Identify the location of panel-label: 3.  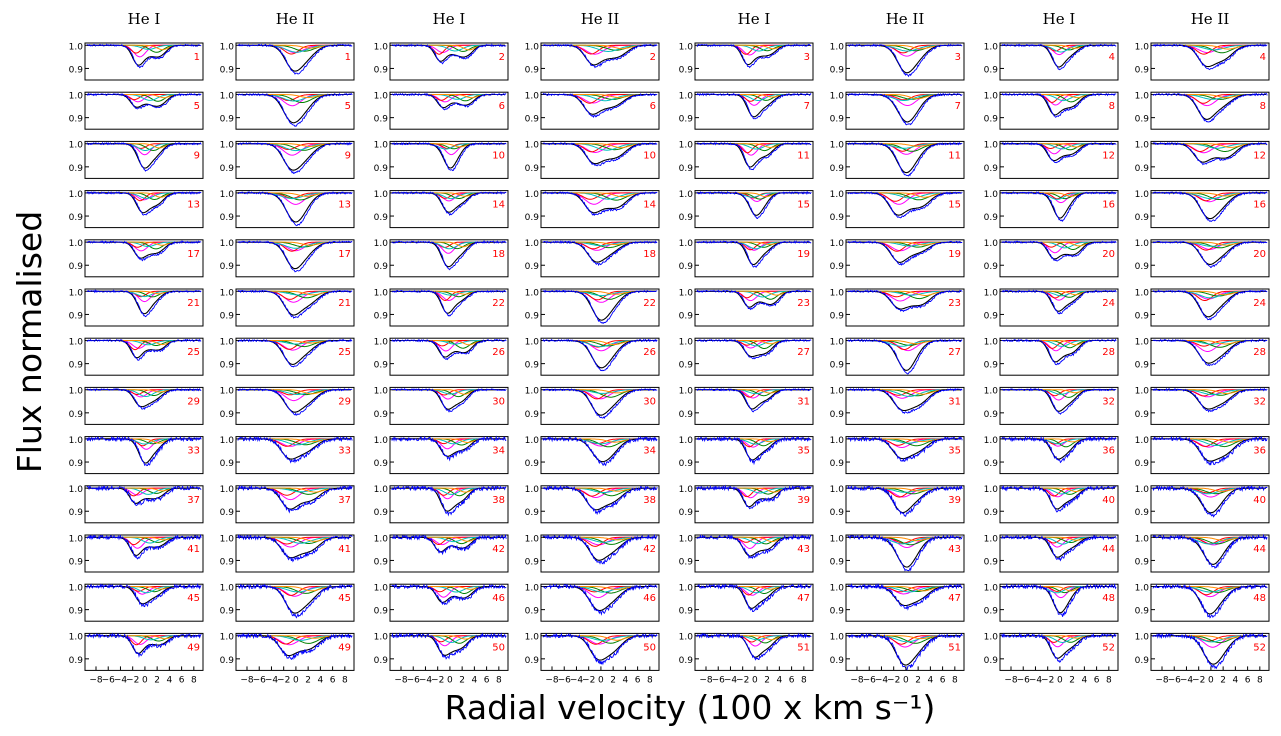
(958, 57).